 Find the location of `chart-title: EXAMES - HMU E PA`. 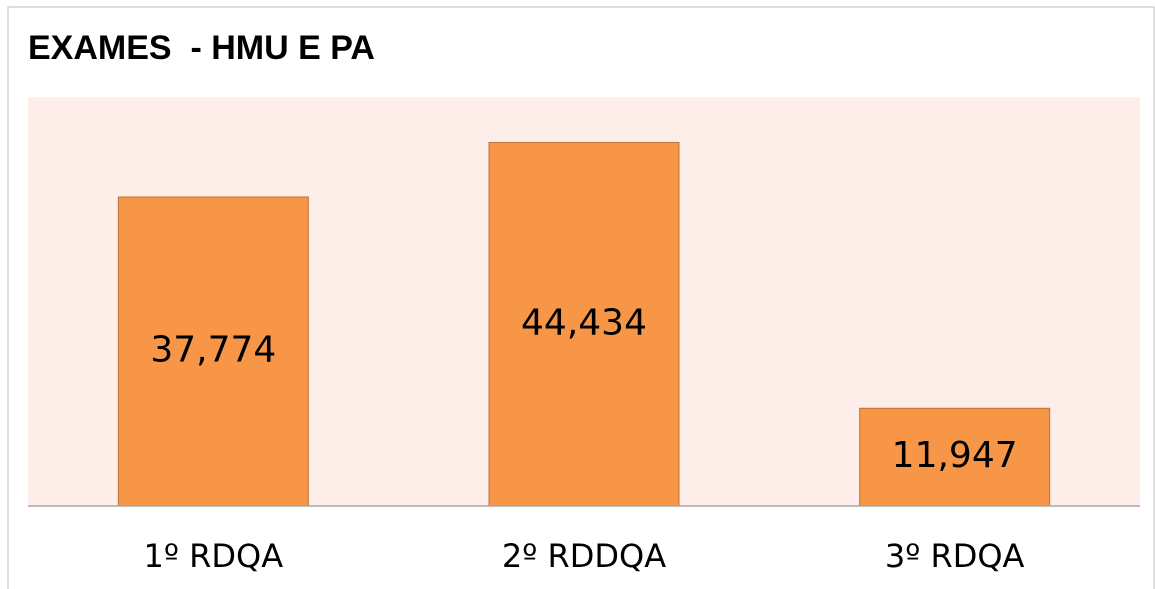

chart-title: EXAMES - HMU E PA is located at coordinates (201, 48).